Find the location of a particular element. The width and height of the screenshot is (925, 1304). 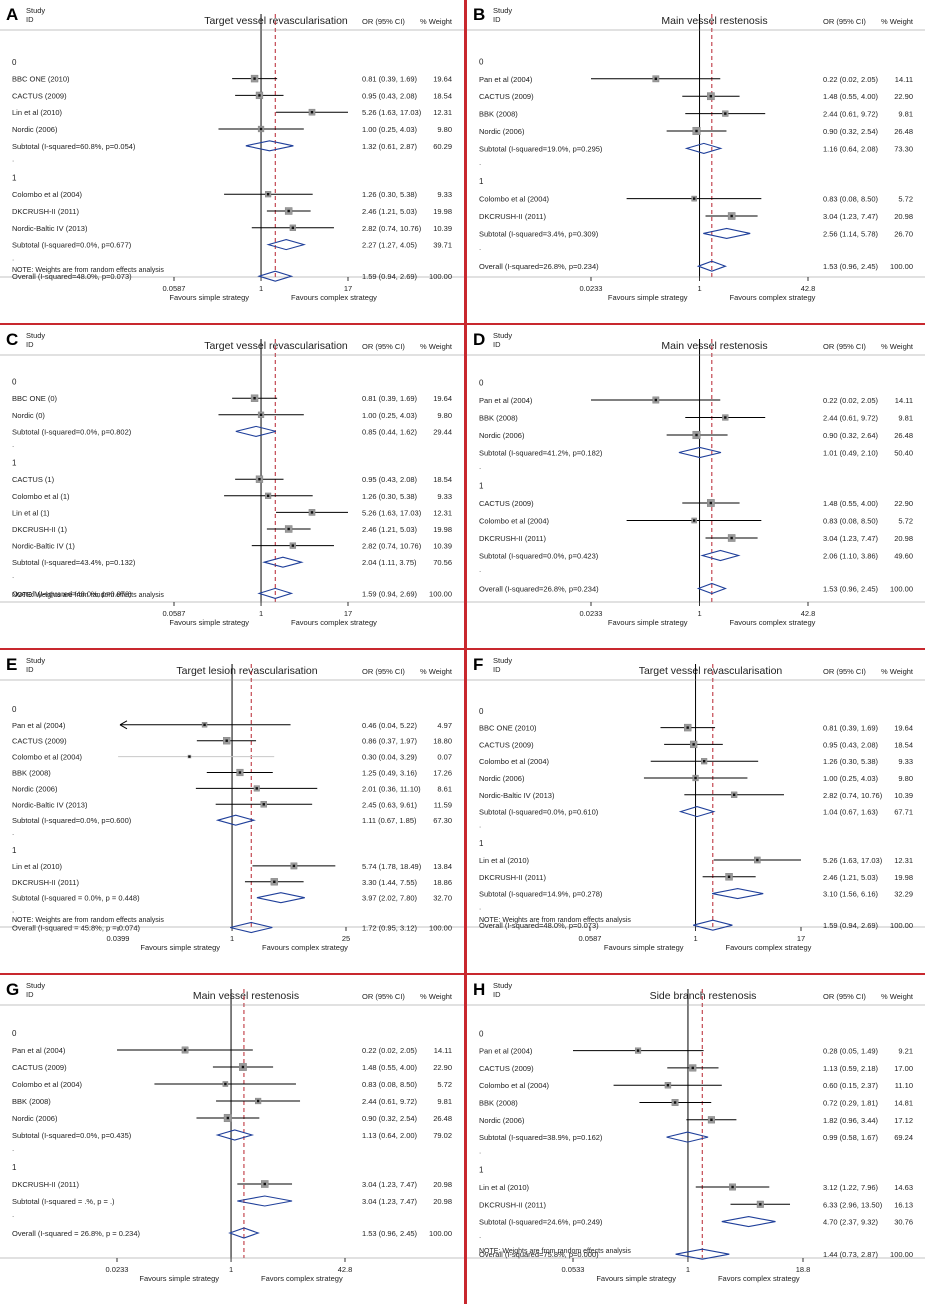

axis-tick-label: 17 is located at coordinates (348, 613).